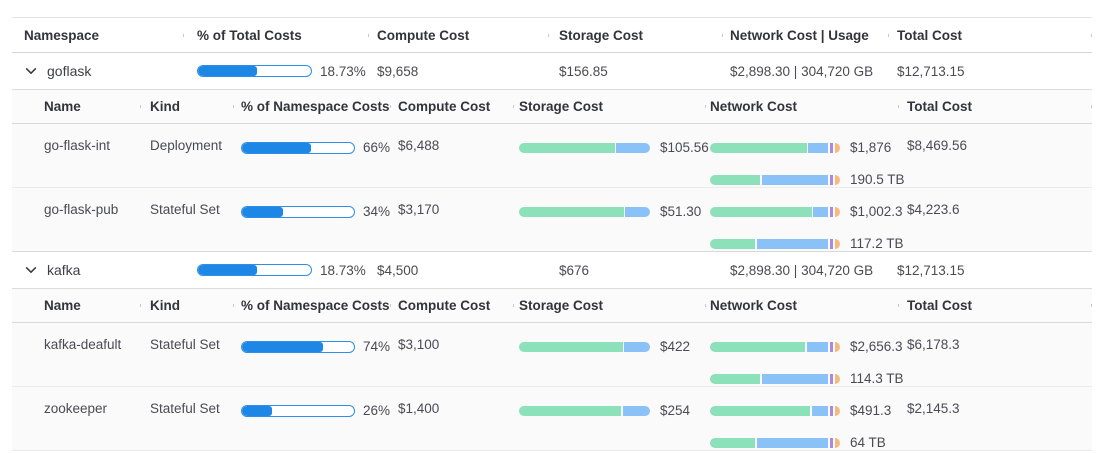 The width and height of the screenshot is (1100, 453). Describe the element at coordinates (931, 71) in the screenshot. I see `total-cost-value: $12,713.15` at that location.